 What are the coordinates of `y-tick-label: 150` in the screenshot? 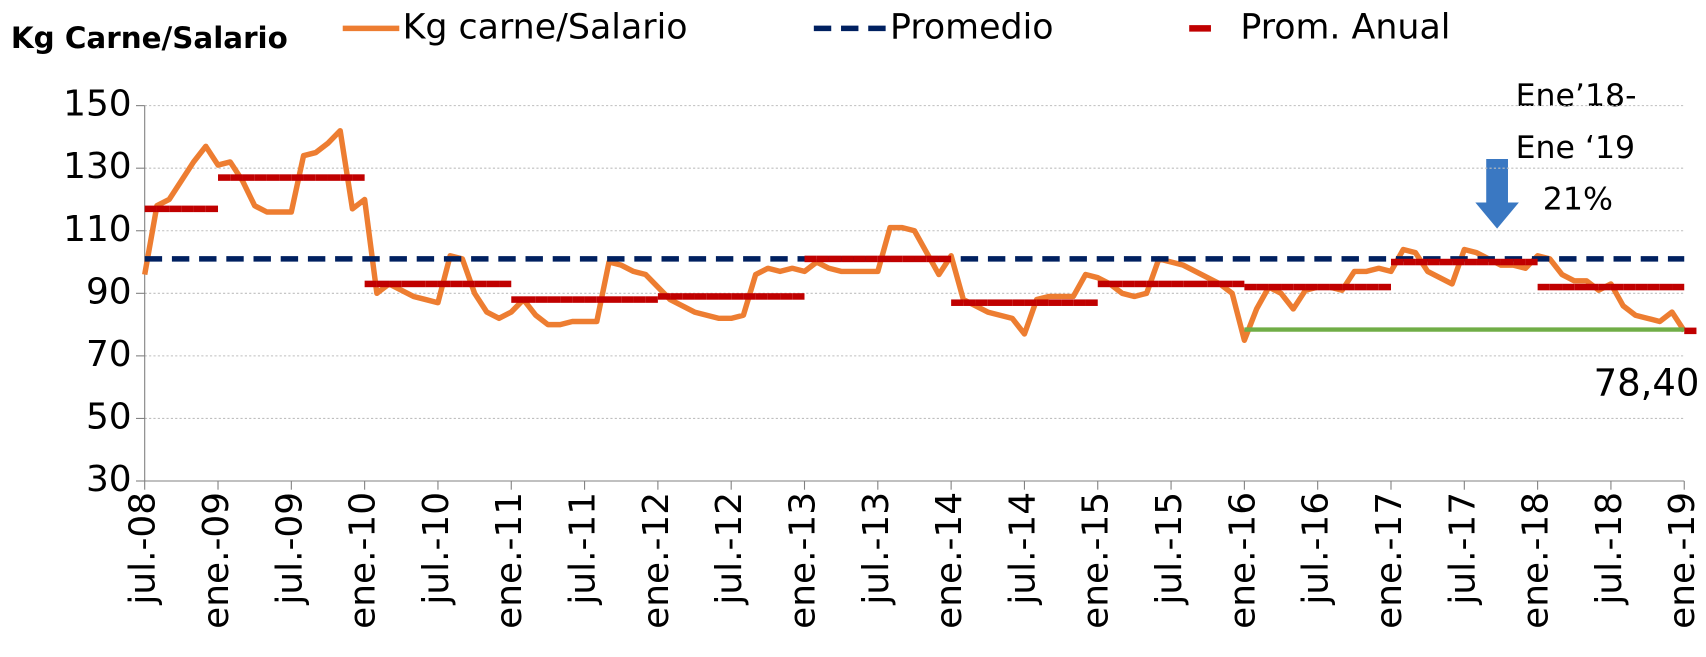 It's located at (97, 104).